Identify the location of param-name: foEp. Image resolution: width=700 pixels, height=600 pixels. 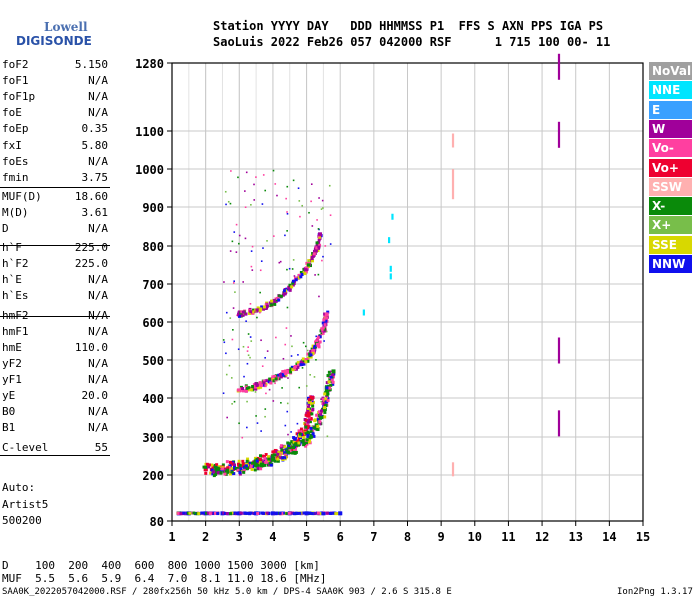
(15, 129).